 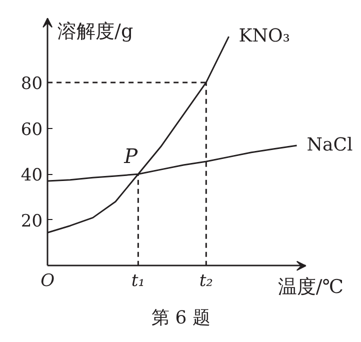 I want to click on y-axis-title: 溶解度/g, so click(x=96, y=31).